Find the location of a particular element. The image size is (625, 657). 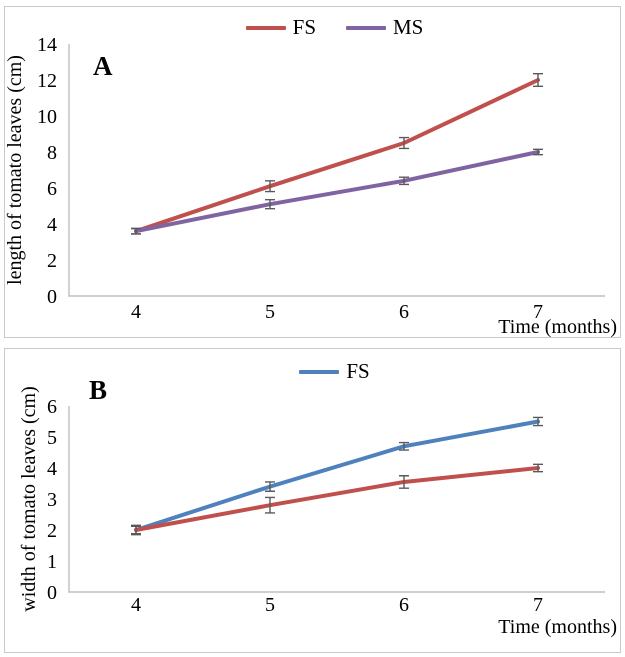

legend-item-ms: MS is located at coordinates (384, 27).